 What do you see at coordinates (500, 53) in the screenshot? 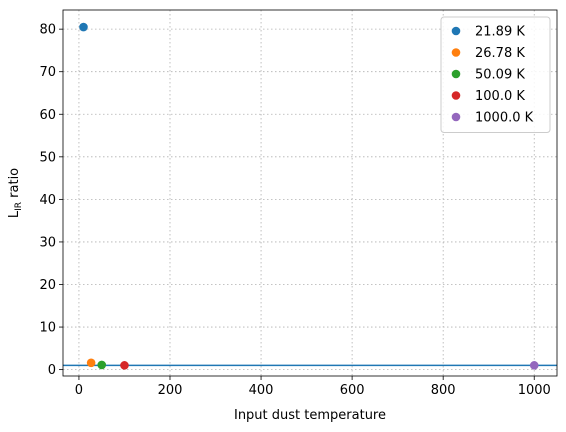
I see `legend-label: 26.78 K` at bounding box center [500, 53].